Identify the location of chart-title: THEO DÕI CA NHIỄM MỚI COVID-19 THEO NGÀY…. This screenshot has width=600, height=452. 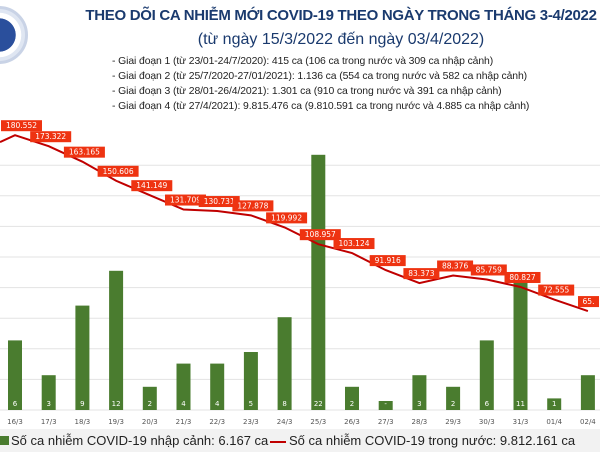
(341, 15).